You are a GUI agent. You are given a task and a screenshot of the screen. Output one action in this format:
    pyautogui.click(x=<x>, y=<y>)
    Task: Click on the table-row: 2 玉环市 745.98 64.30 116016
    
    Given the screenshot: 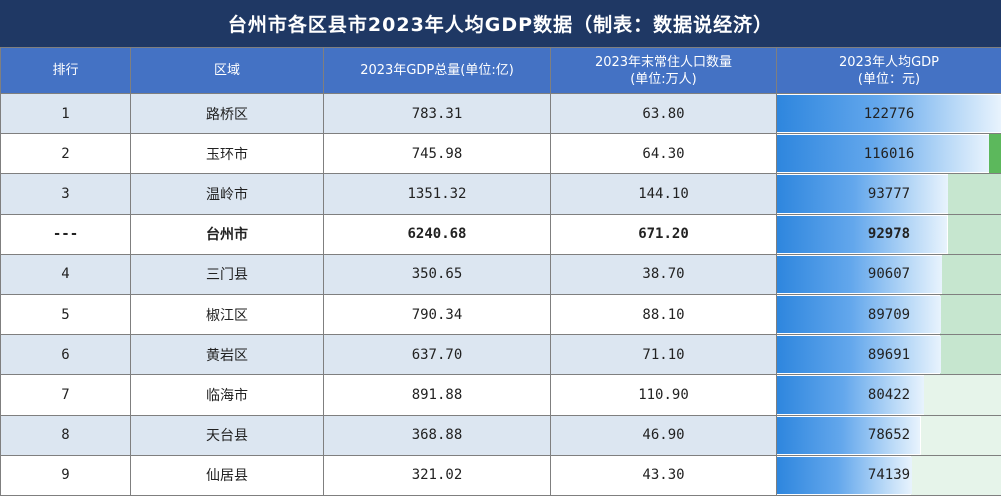 What is the action you would take?
    pyautogui.click(x=500, y=154)
    